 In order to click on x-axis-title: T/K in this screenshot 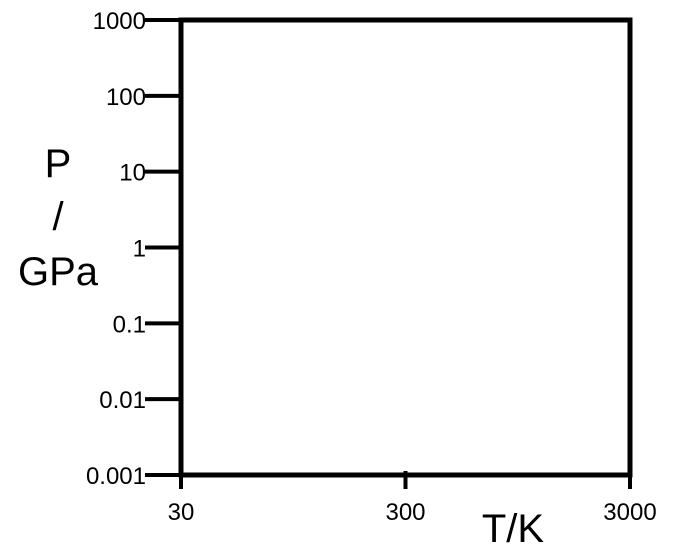, I will do `click(513, 528)`.